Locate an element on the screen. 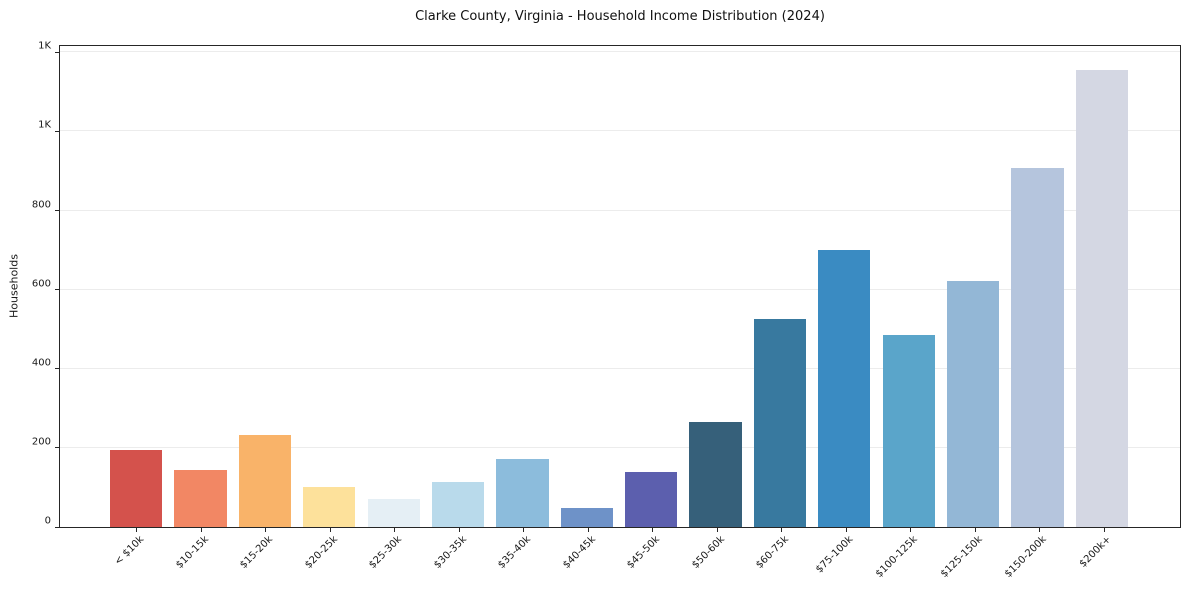 The height and width of the screenshot is (590, 1189). x-tick-label: $75-100k is located at coordinates (835, 555).